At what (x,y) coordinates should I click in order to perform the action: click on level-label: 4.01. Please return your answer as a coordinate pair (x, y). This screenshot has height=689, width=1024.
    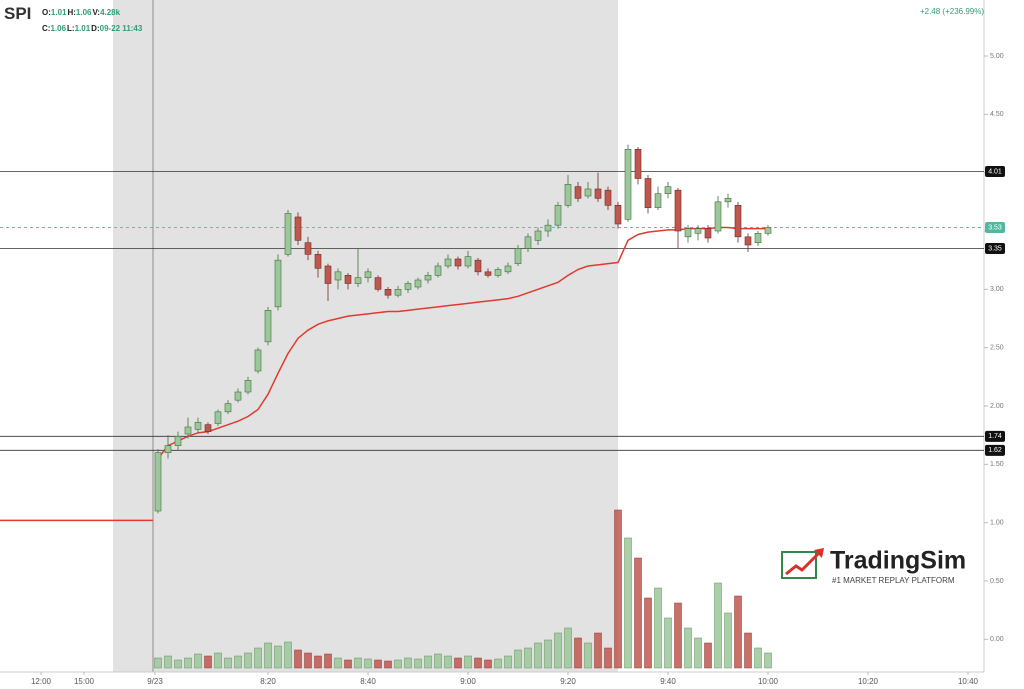
    Looking at the image, I should click on (995, 171).